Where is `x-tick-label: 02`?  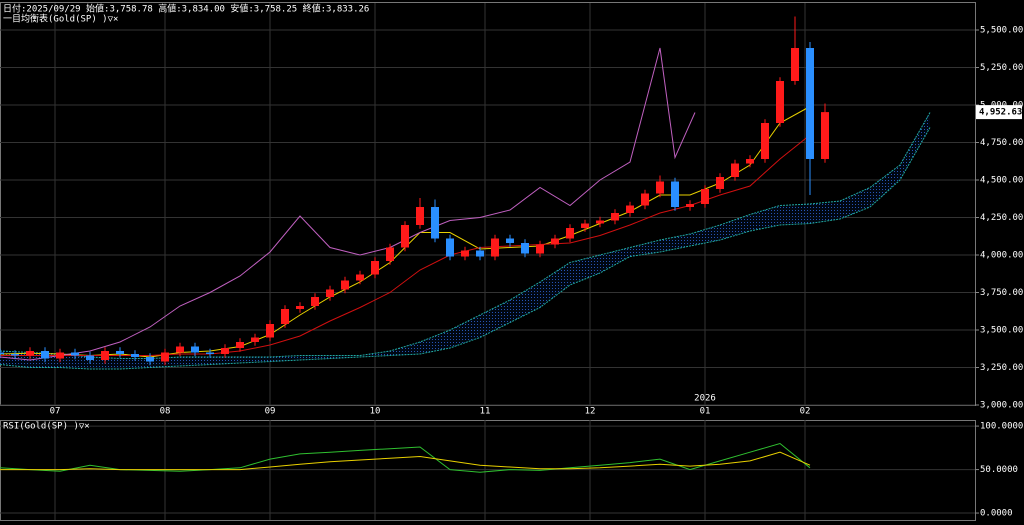
x-tick-label: 02 is located at coordinates (805, 412).